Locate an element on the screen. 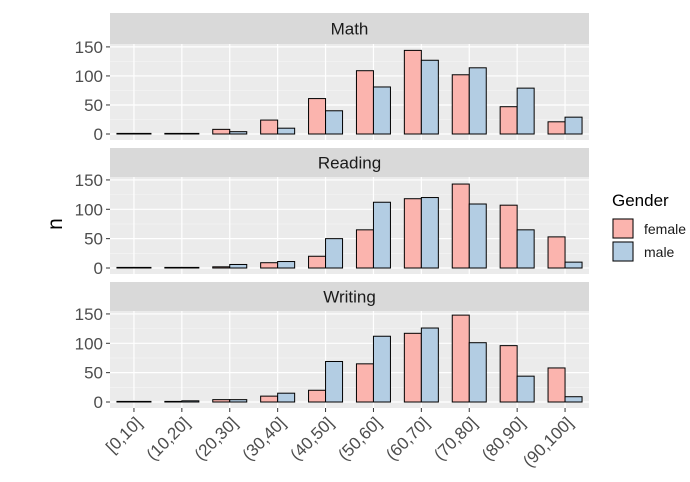 This screenshot has width=690, height=482. facet-title: Writing is located at coordinates (349, 297).